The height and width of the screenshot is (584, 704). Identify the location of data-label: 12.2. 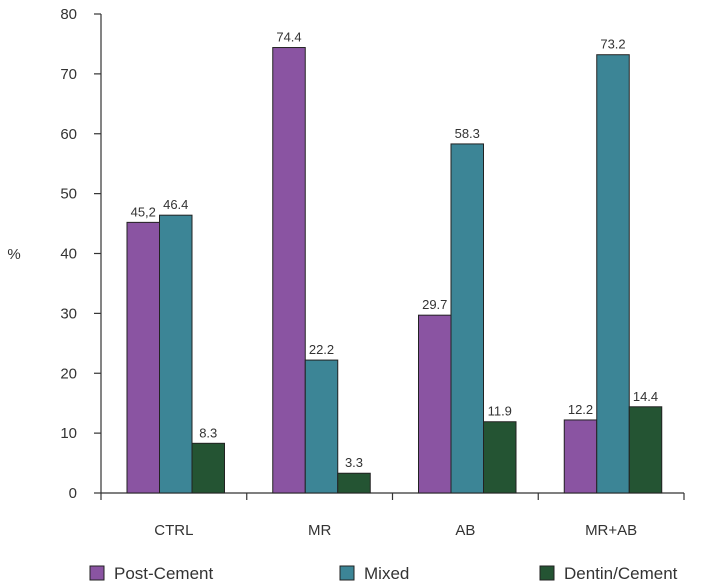
(580, 409).